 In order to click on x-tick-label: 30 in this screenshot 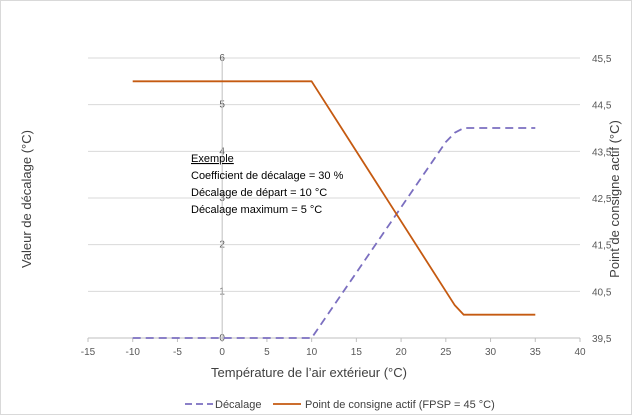, I will do `click(491, 352)`.